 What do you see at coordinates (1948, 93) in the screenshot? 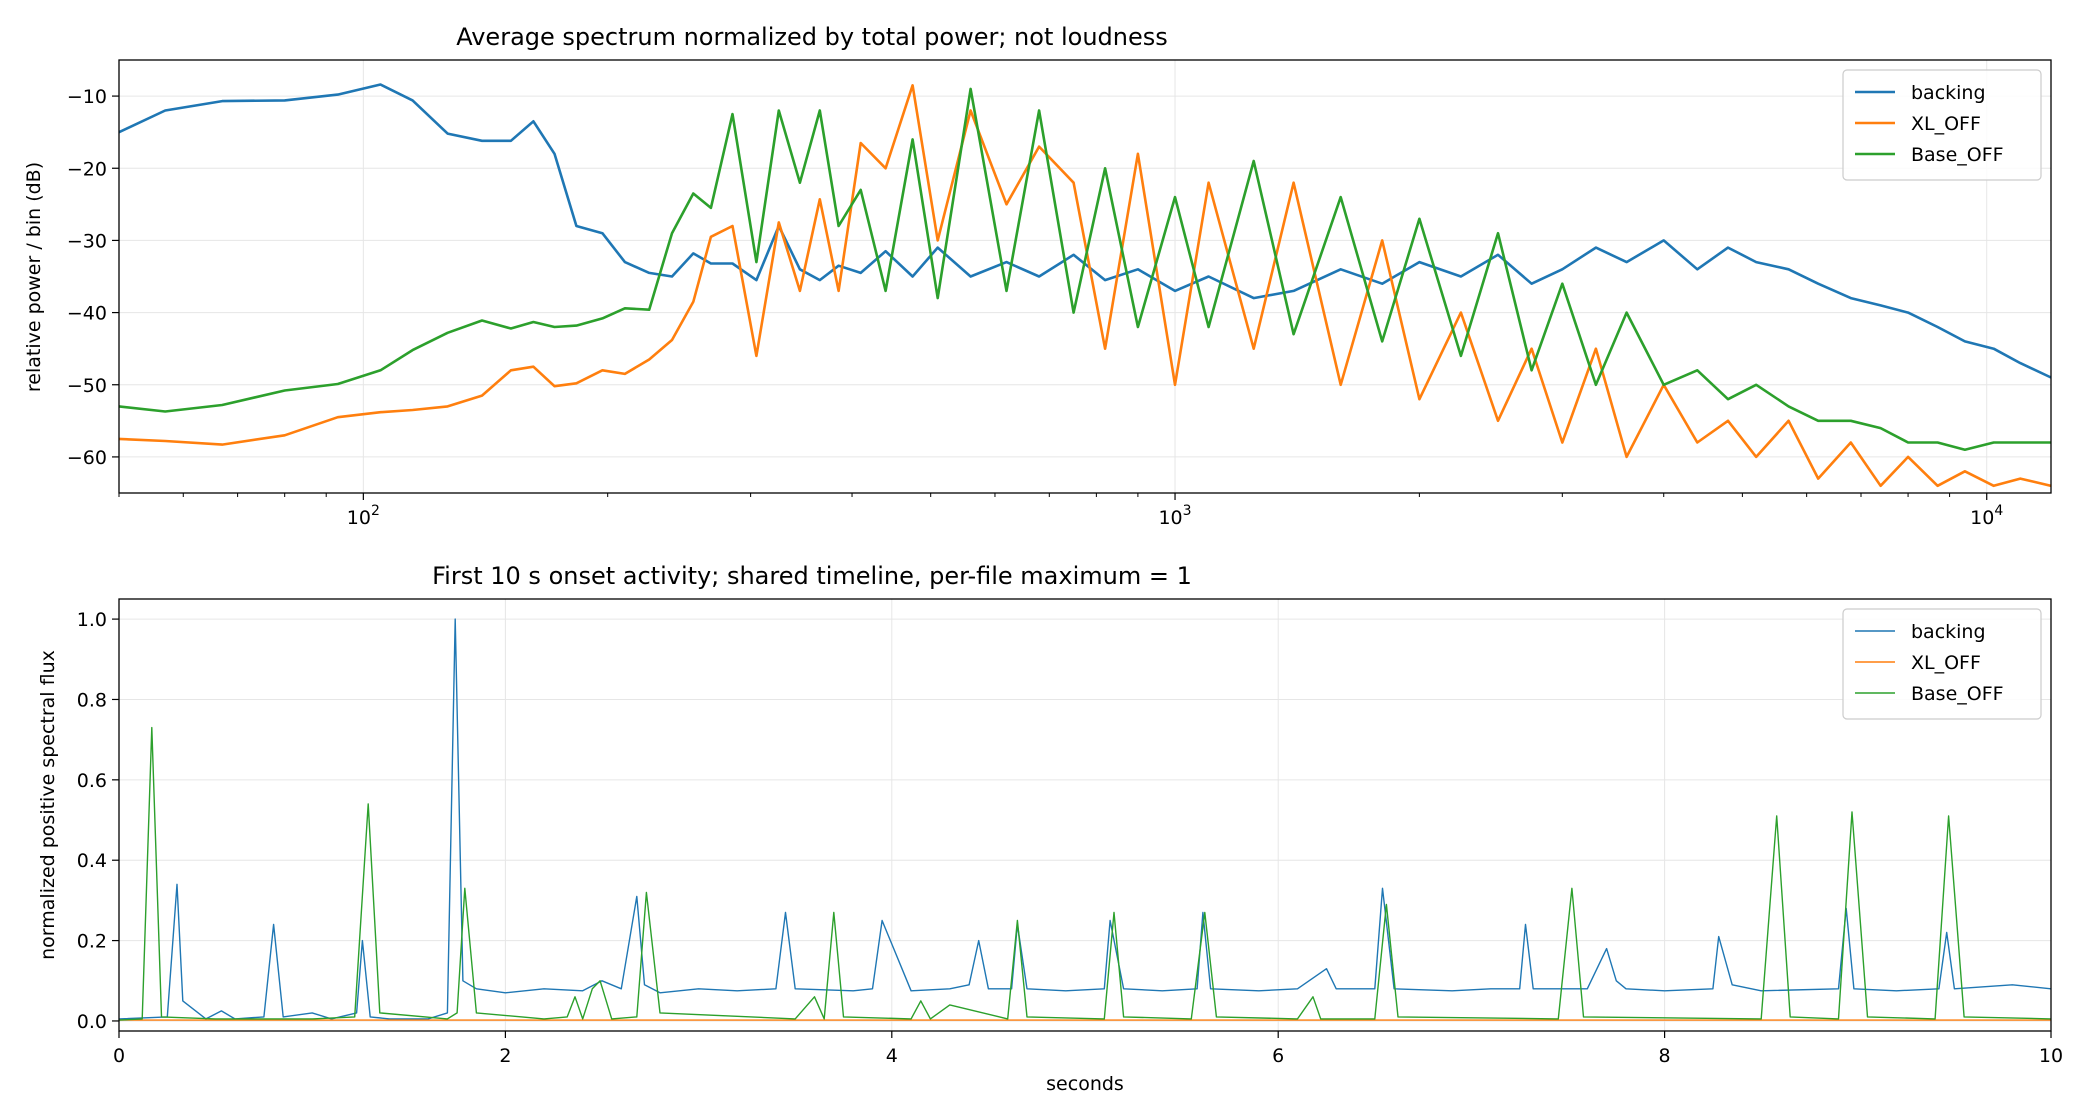
I see `spectrum-legend-label: backing` at bounding box center [1948, 93].